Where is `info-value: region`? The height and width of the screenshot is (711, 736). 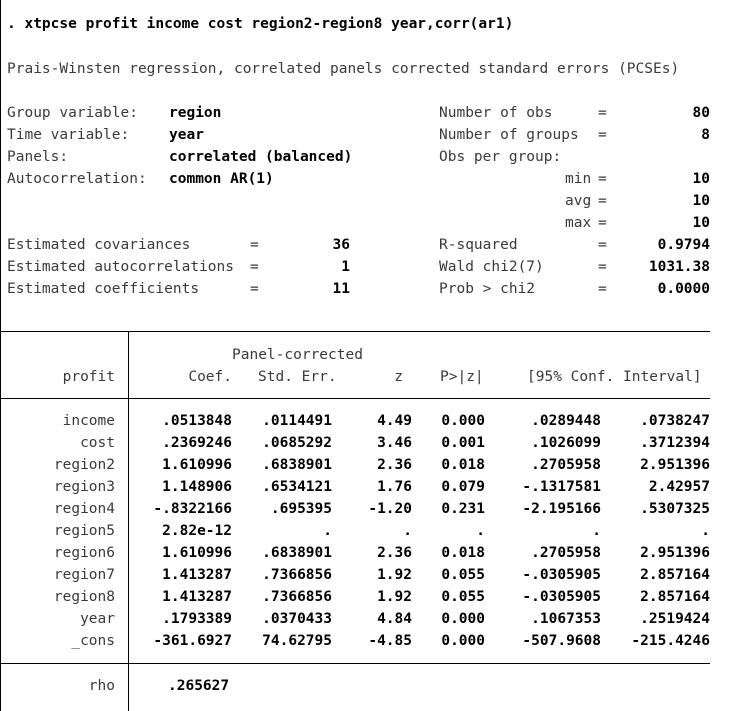
info-value: region is located at coordinates (195, 113).